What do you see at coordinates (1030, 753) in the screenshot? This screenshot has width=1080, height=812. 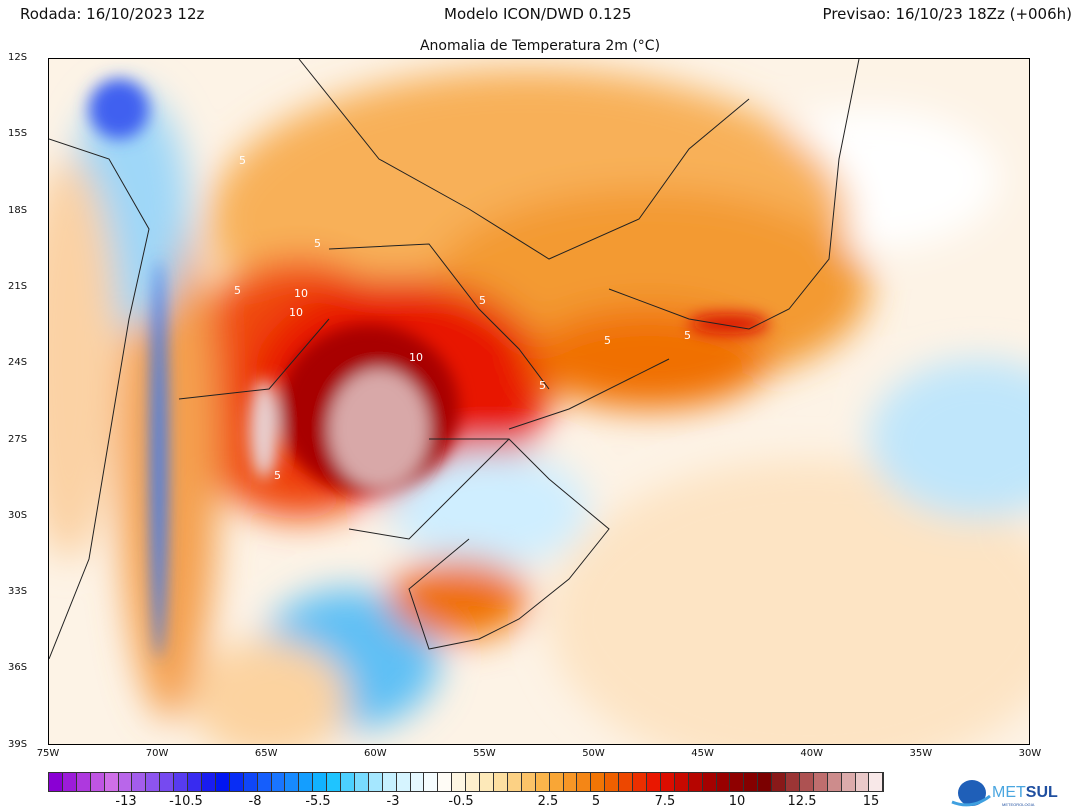 I see `lon-tick: 30W` at bounding box center [1030, 753].